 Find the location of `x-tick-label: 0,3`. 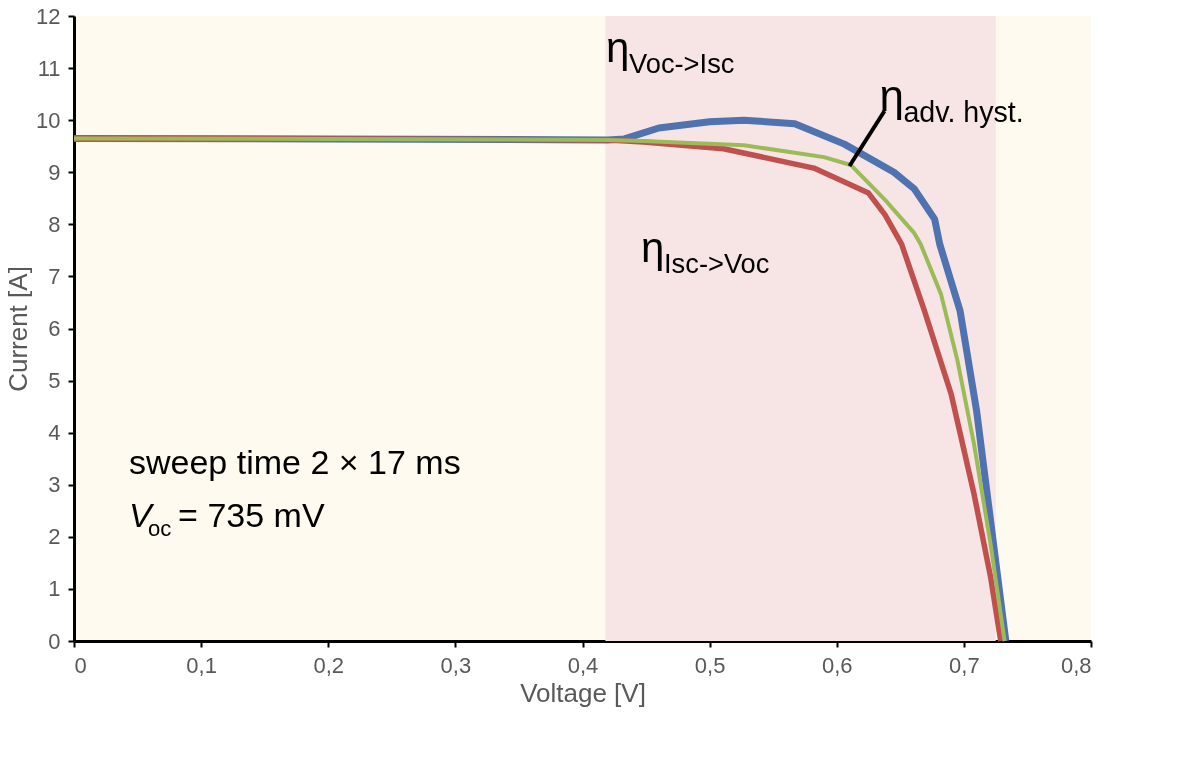

x-tick-label: 0,3 is located at coordinates (456, 665).